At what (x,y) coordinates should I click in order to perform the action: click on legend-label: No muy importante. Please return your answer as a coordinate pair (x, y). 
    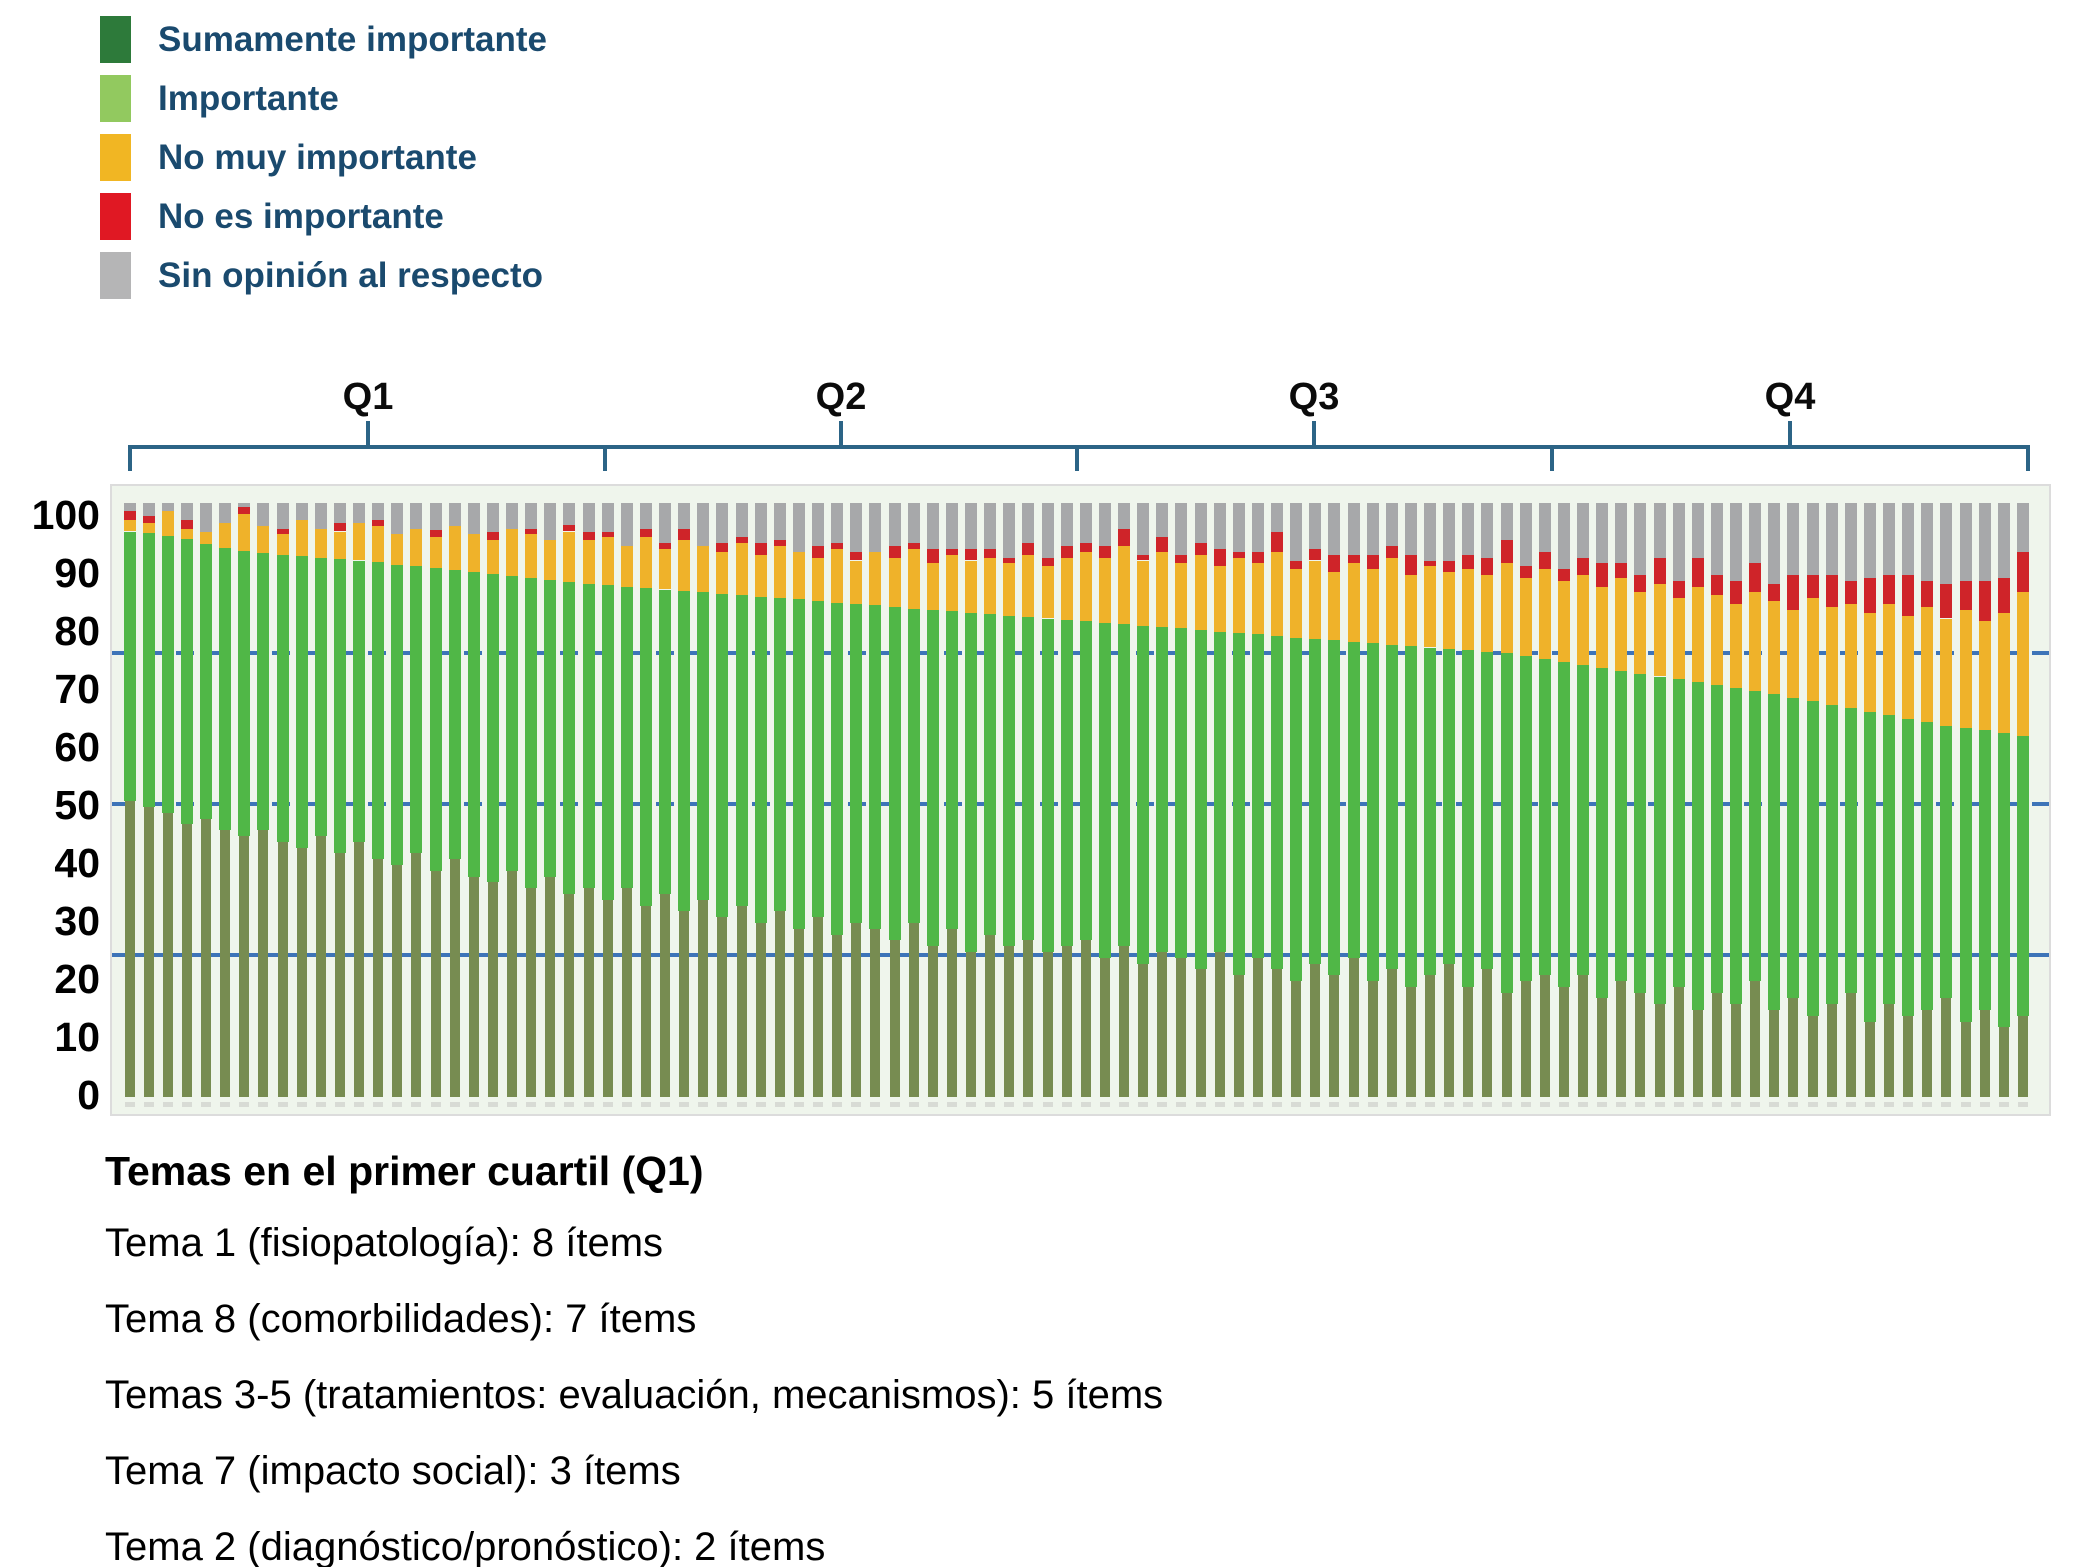
    Looking at the image, I should click on (317, 157).